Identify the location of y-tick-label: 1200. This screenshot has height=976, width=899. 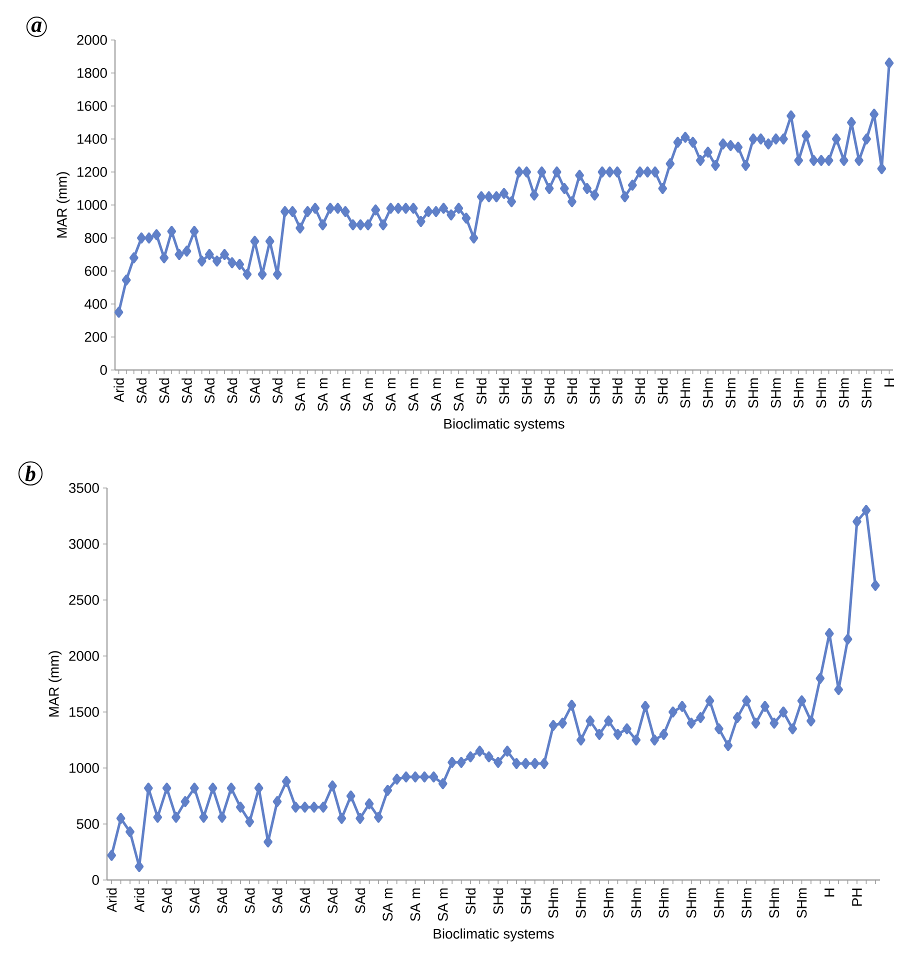
(92, 172).